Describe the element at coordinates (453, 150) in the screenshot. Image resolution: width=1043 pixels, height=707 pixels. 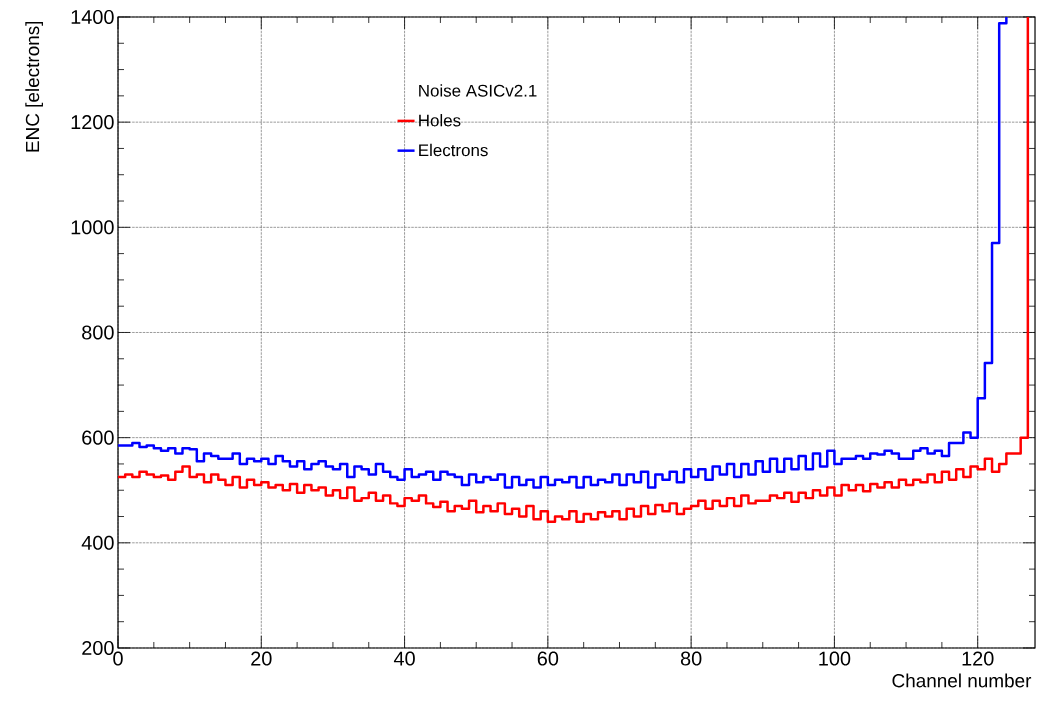
I see `legend-label: Electrons` at that location.